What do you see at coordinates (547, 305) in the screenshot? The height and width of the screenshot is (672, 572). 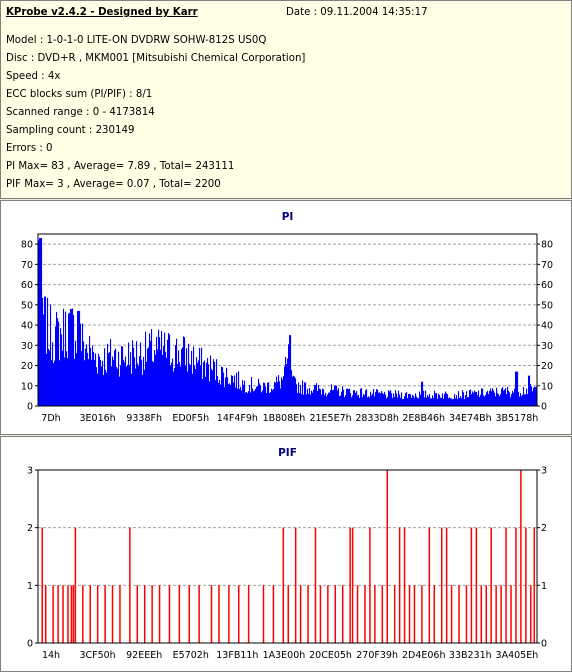 I see `pi-ytick-right: 50` at bounding box center [547, 305].